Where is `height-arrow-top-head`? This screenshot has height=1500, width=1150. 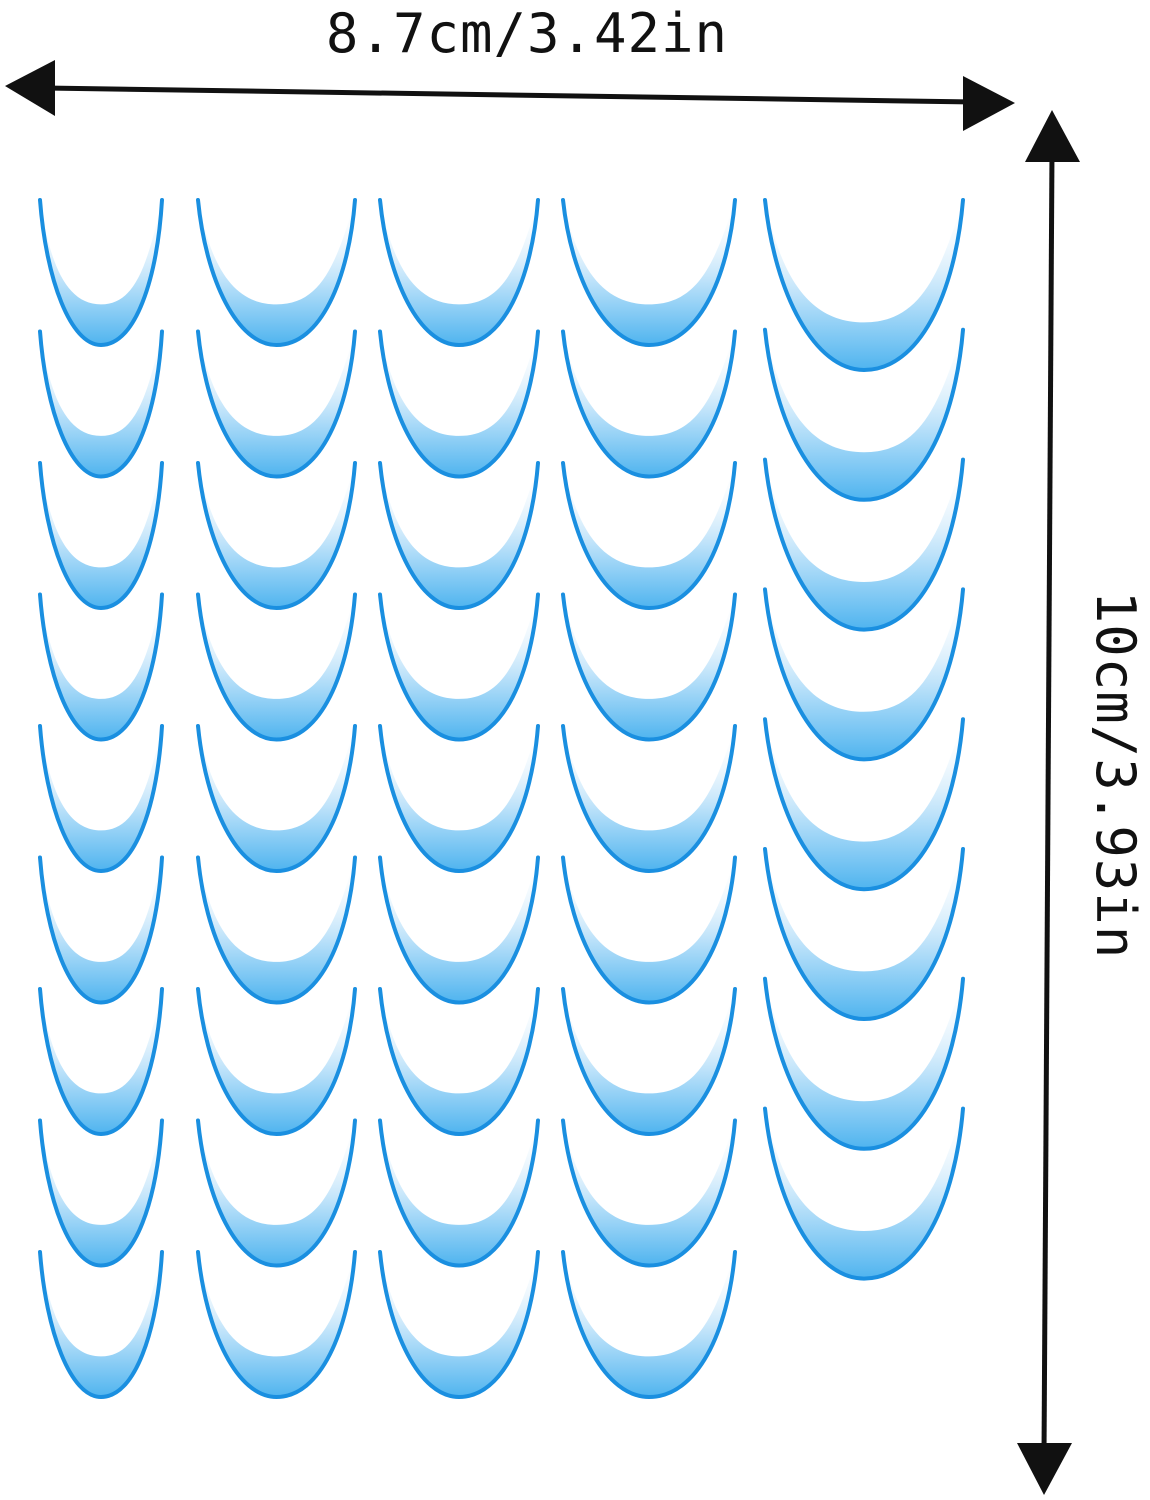
height-arrow-top-head is located at coordinates (1052, 136).